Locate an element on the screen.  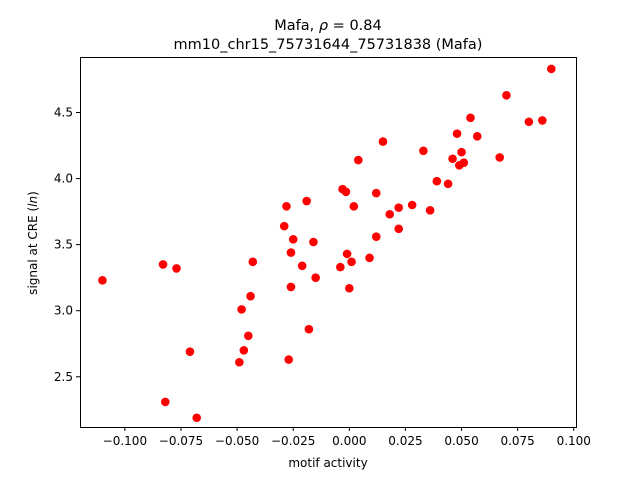
y-axis-label: signal at CRE (ln) is located at coordinates (33, 243).